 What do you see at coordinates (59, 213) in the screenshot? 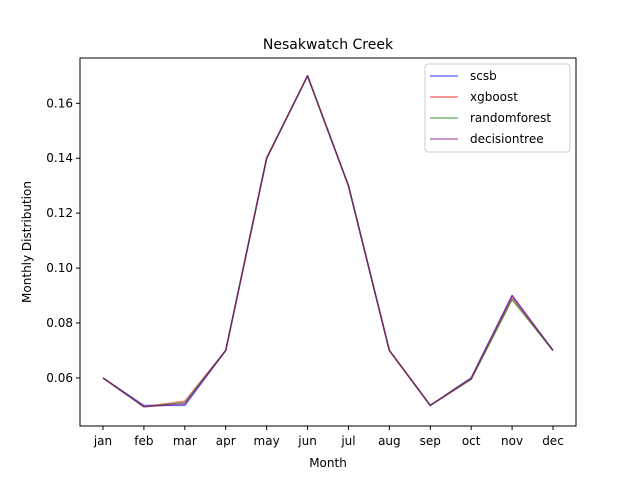
I see `y-tick-label-0.12: 0.12` at bounding box center [59, 213].